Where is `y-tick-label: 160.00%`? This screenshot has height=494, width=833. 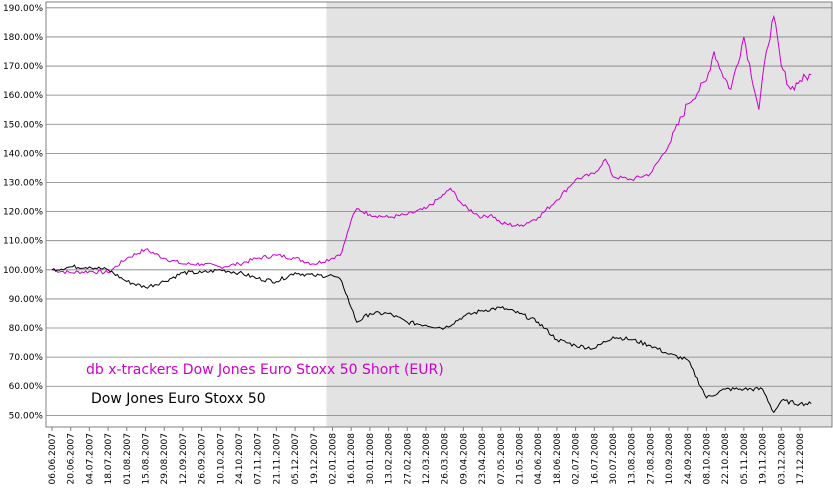 y-tick-label: 160.00% is located at coordinates (23, 96).